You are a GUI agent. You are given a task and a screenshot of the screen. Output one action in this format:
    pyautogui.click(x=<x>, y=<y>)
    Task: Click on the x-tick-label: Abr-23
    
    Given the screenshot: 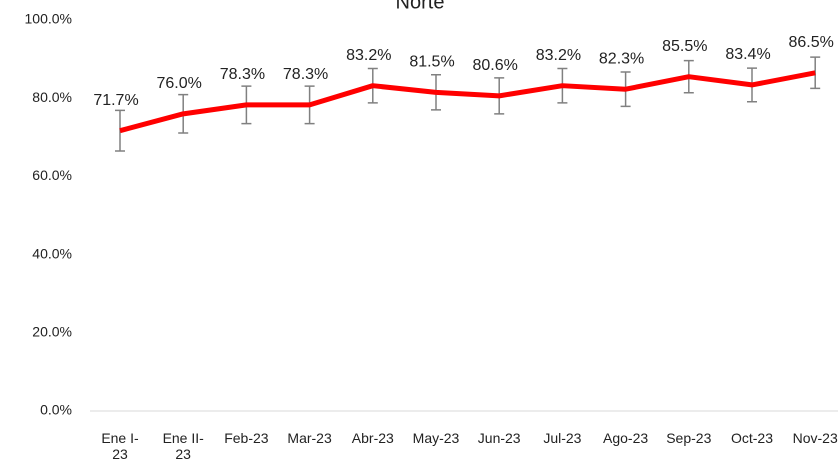 What is the action you would take?
    pyautogui.click(x=372, y=438)
    